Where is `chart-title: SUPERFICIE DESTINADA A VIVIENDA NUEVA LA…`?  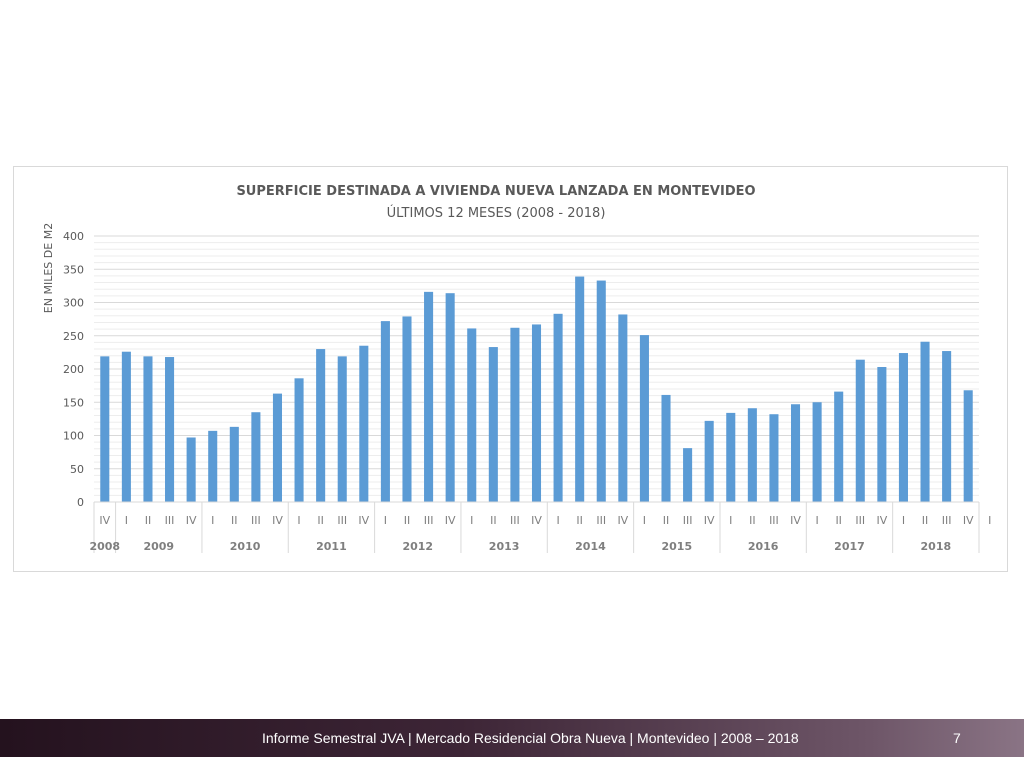 chart-title: SUPERFICIE DESTINADA A VIVIENDA NUEVA LA… is located at coordinates (495, 191).